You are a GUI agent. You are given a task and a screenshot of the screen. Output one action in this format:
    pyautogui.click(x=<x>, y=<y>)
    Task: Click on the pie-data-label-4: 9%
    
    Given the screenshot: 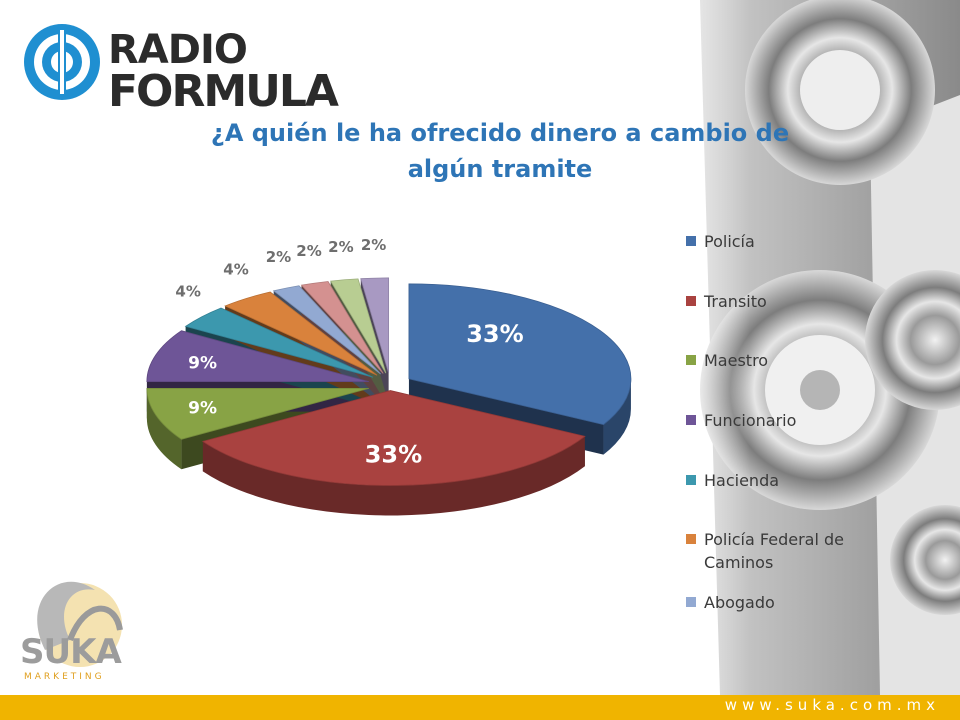 What is the action you would take?
    pyautogui.click(x=202, y=364)
    